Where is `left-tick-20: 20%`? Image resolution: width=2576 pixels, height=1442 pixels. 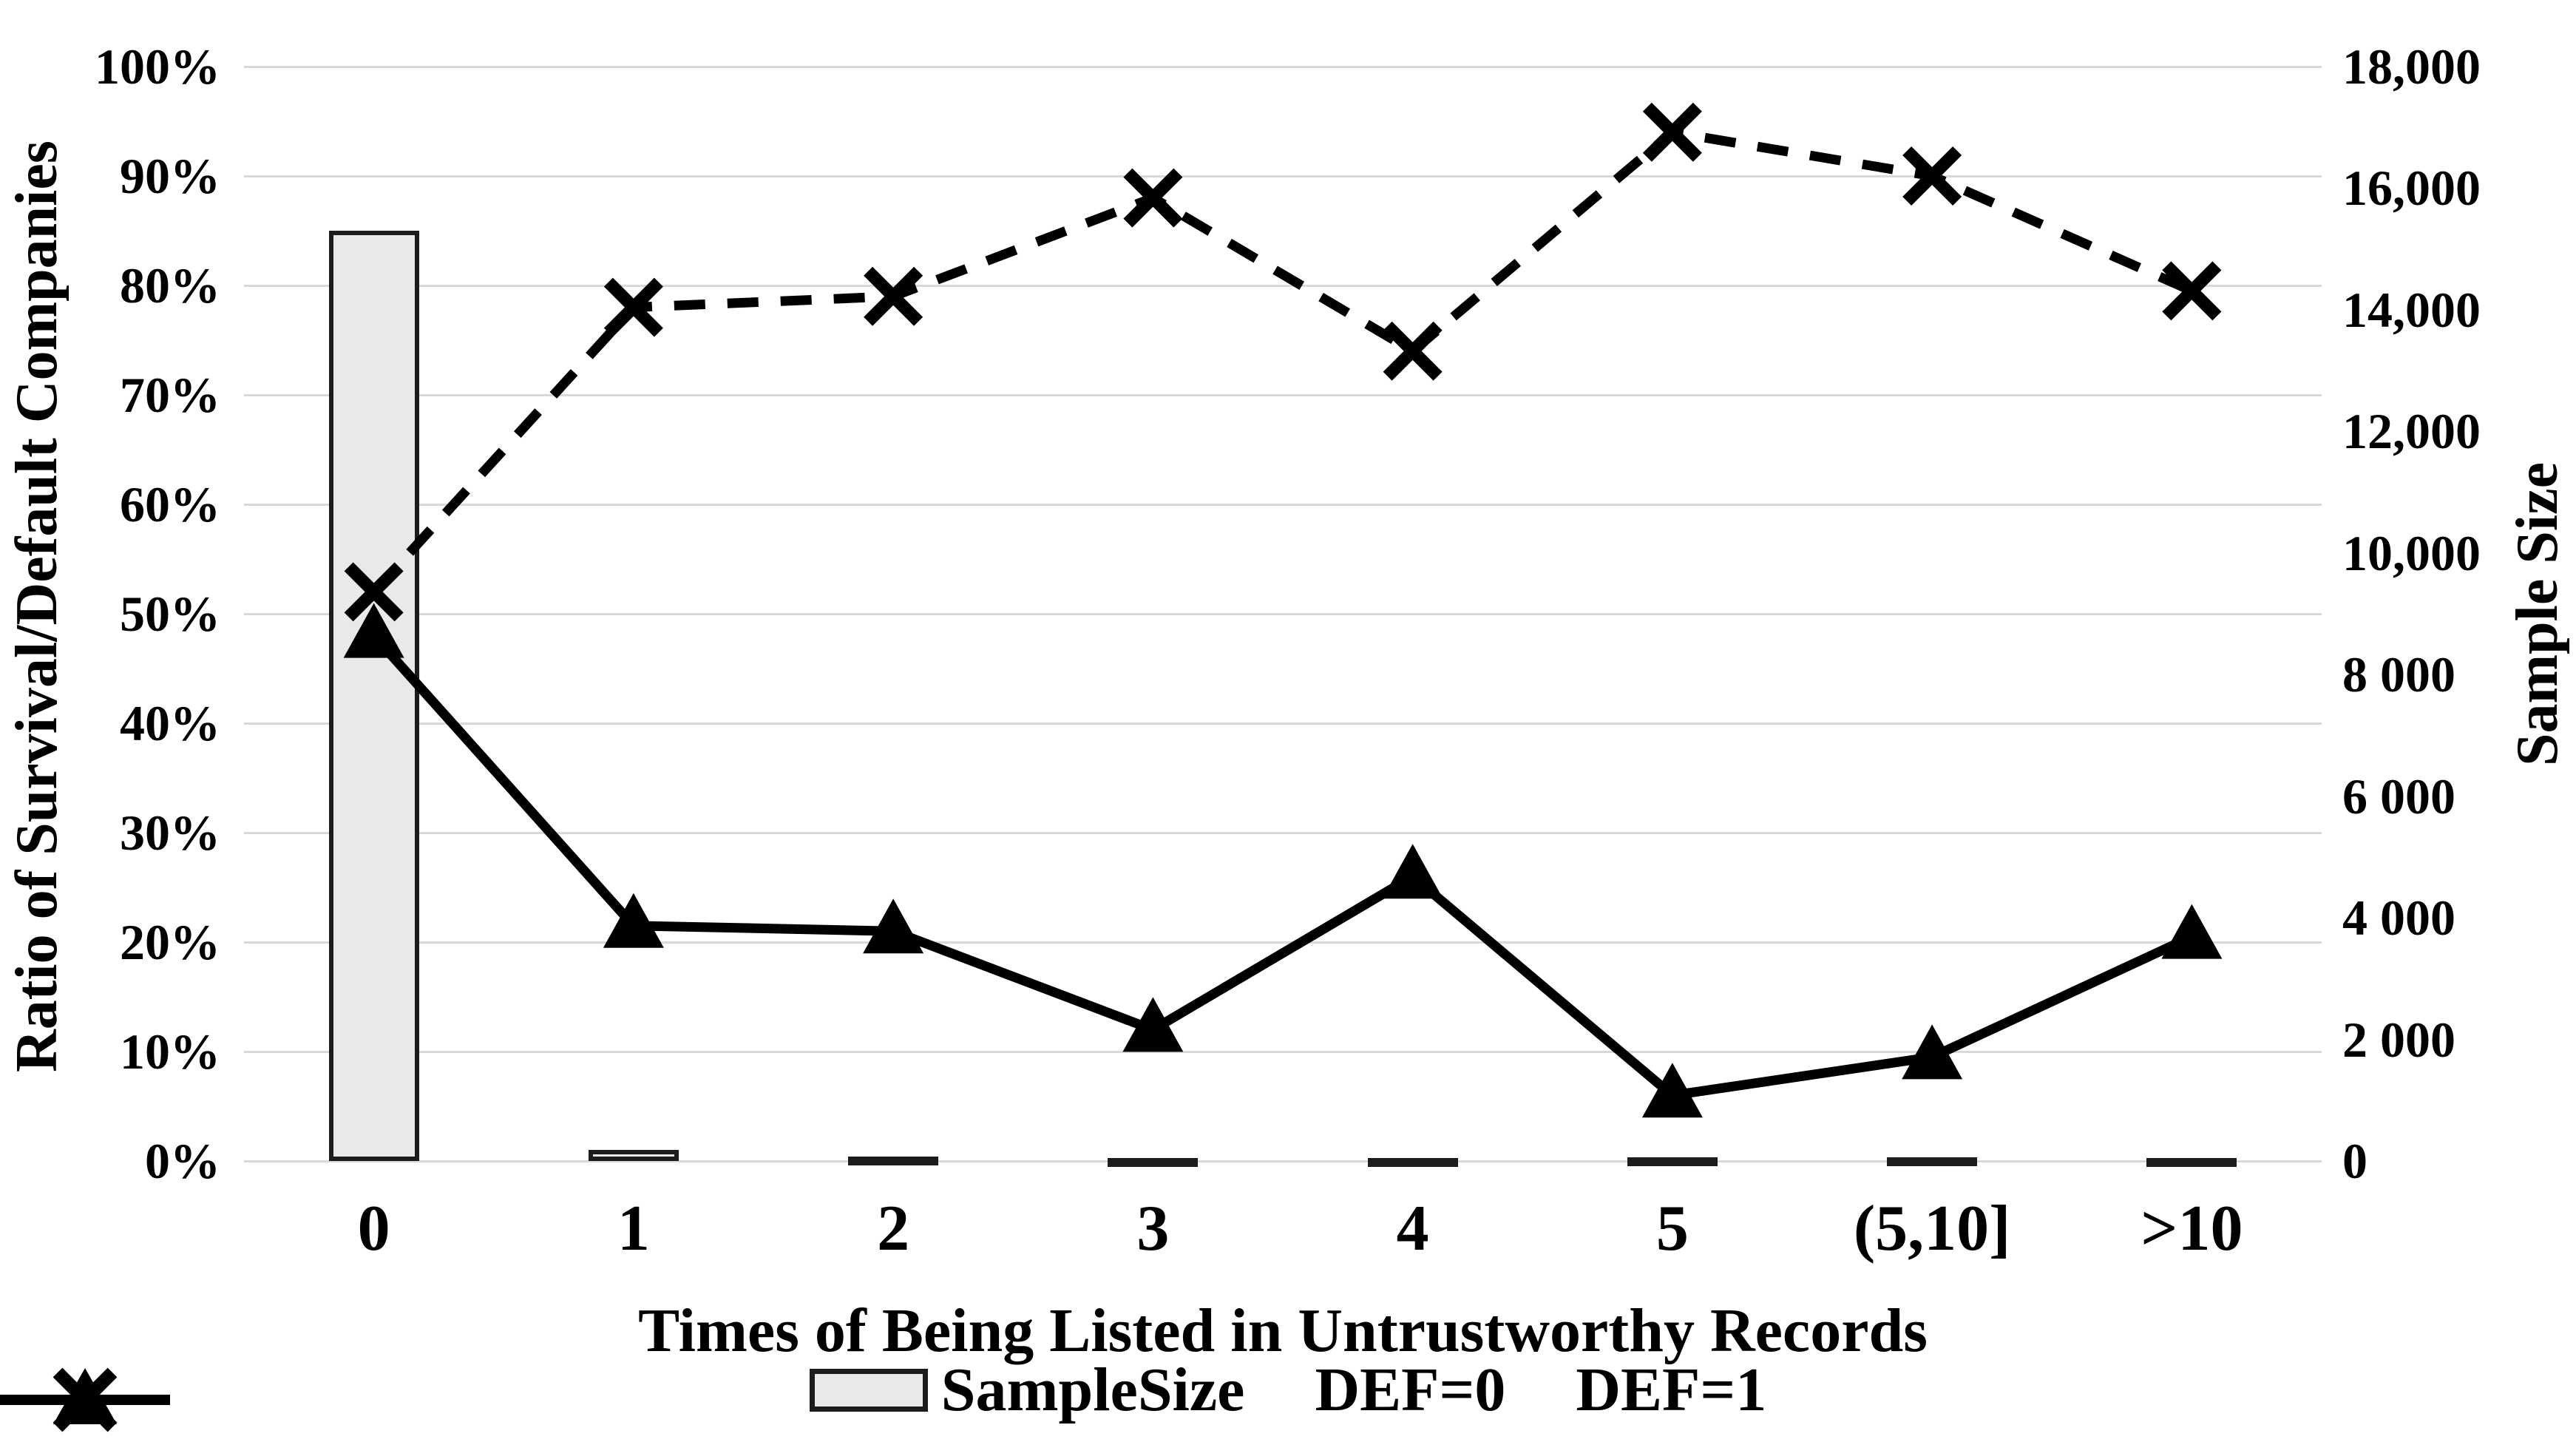 left-tick-20: 20% is located at coordinates (170, 942).